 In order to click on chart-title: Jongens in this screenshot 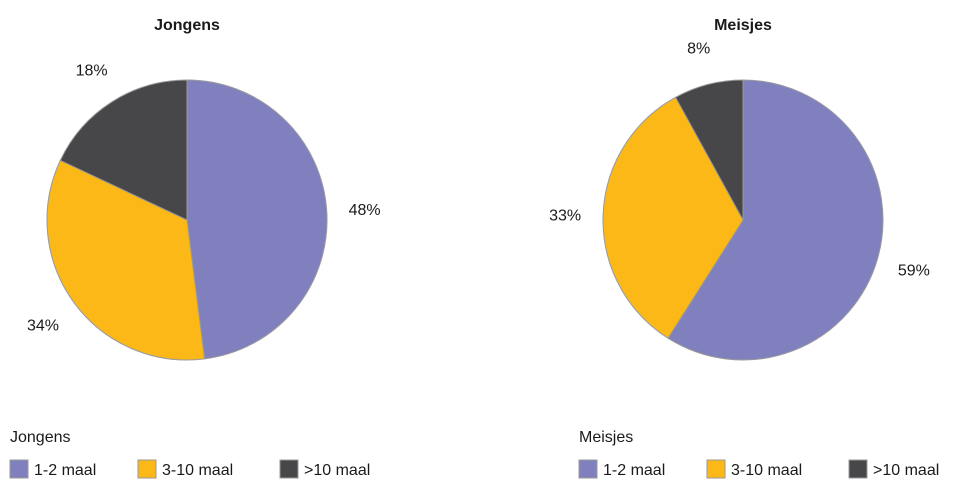, I will do `click(187, 25)`.